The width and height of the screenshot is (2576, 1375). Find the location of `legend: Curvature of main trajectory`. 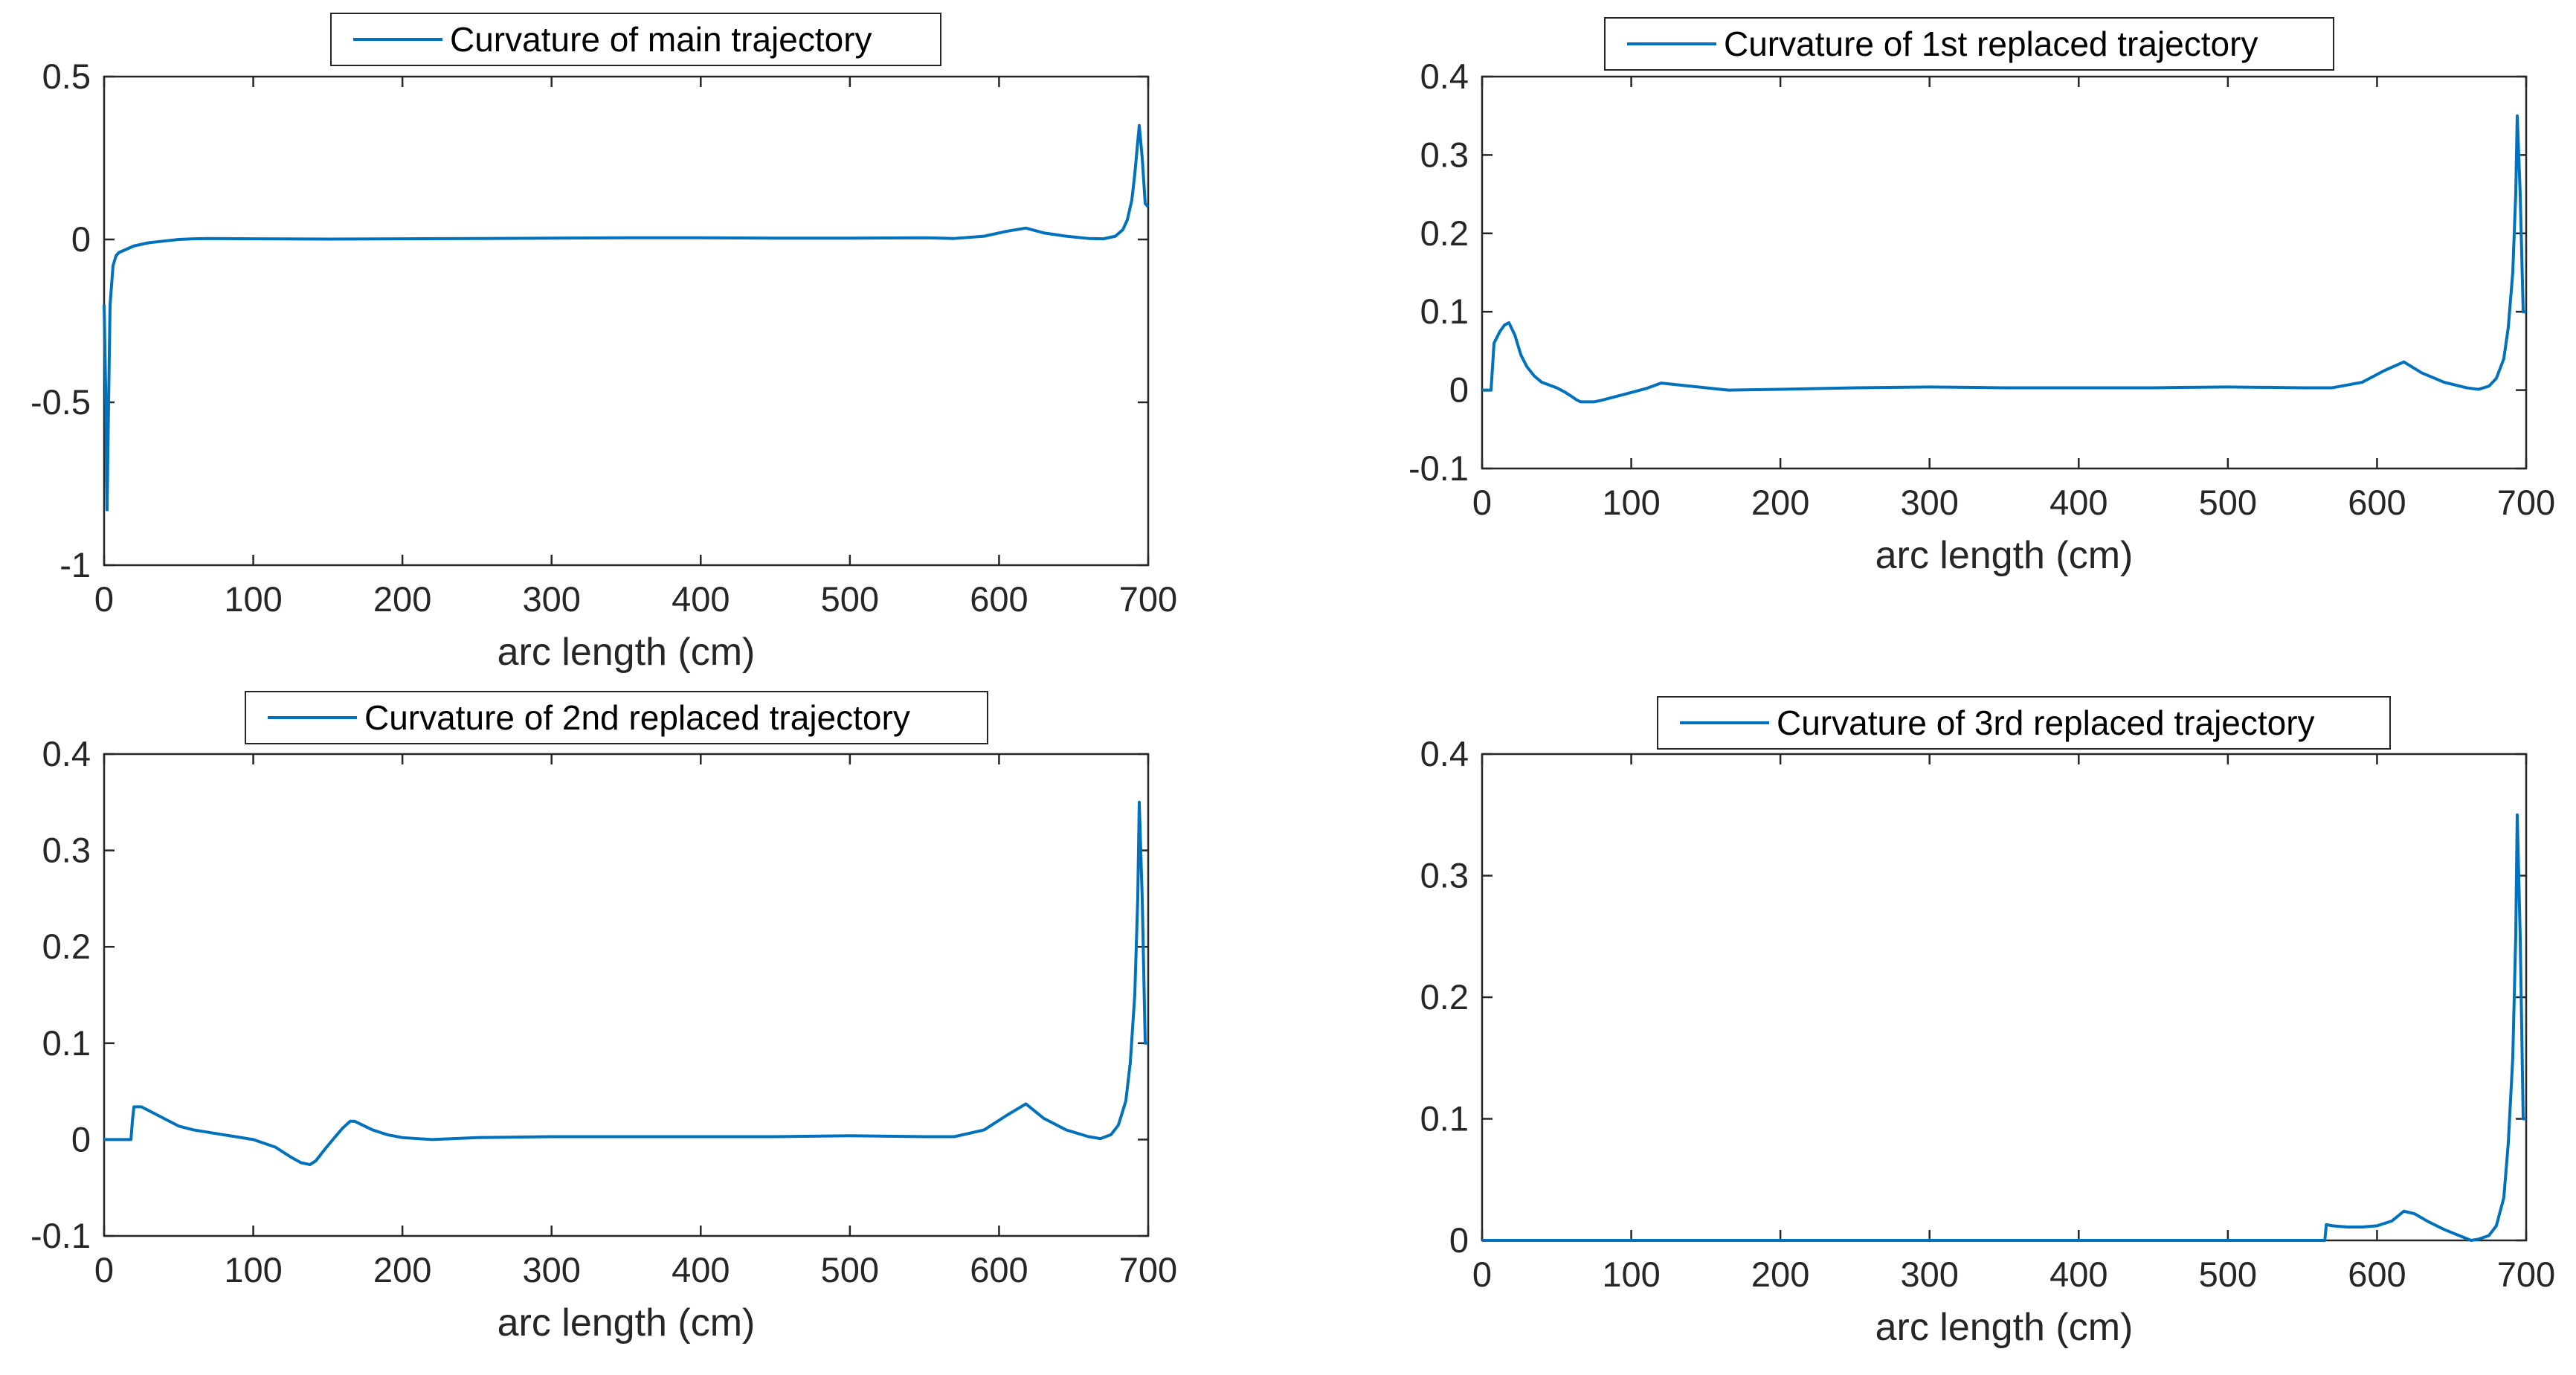

legend: Curvature of main trajectory is located at coordinates (635, 39).